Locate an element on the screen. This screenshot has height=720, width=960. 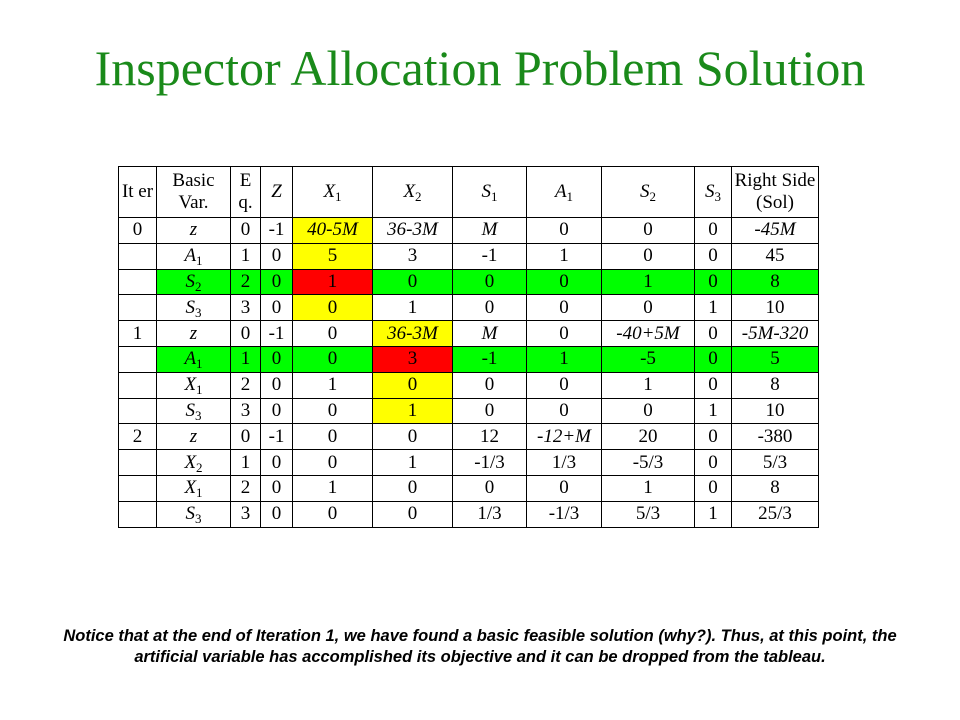
cell-rhs: 25/3 is located at coordinates (775, 514).